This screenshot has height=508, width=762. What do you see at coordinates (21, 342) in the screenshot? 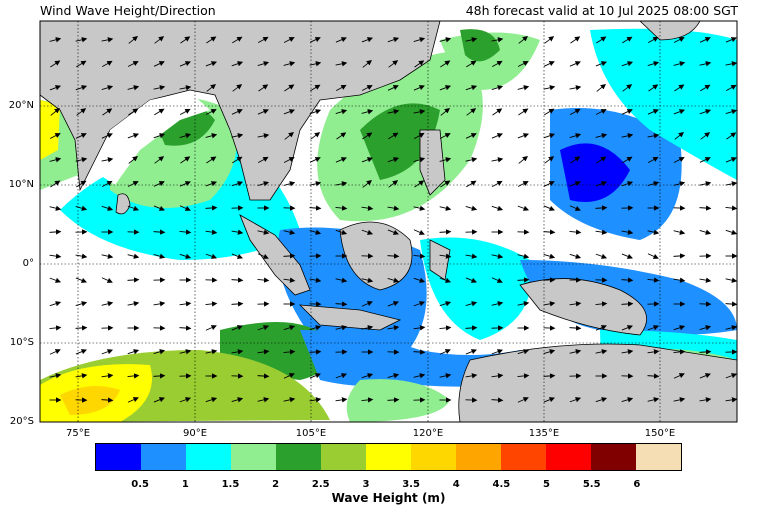
I see `lat-label-10s: 10°S` at bounding box center [21, 342].